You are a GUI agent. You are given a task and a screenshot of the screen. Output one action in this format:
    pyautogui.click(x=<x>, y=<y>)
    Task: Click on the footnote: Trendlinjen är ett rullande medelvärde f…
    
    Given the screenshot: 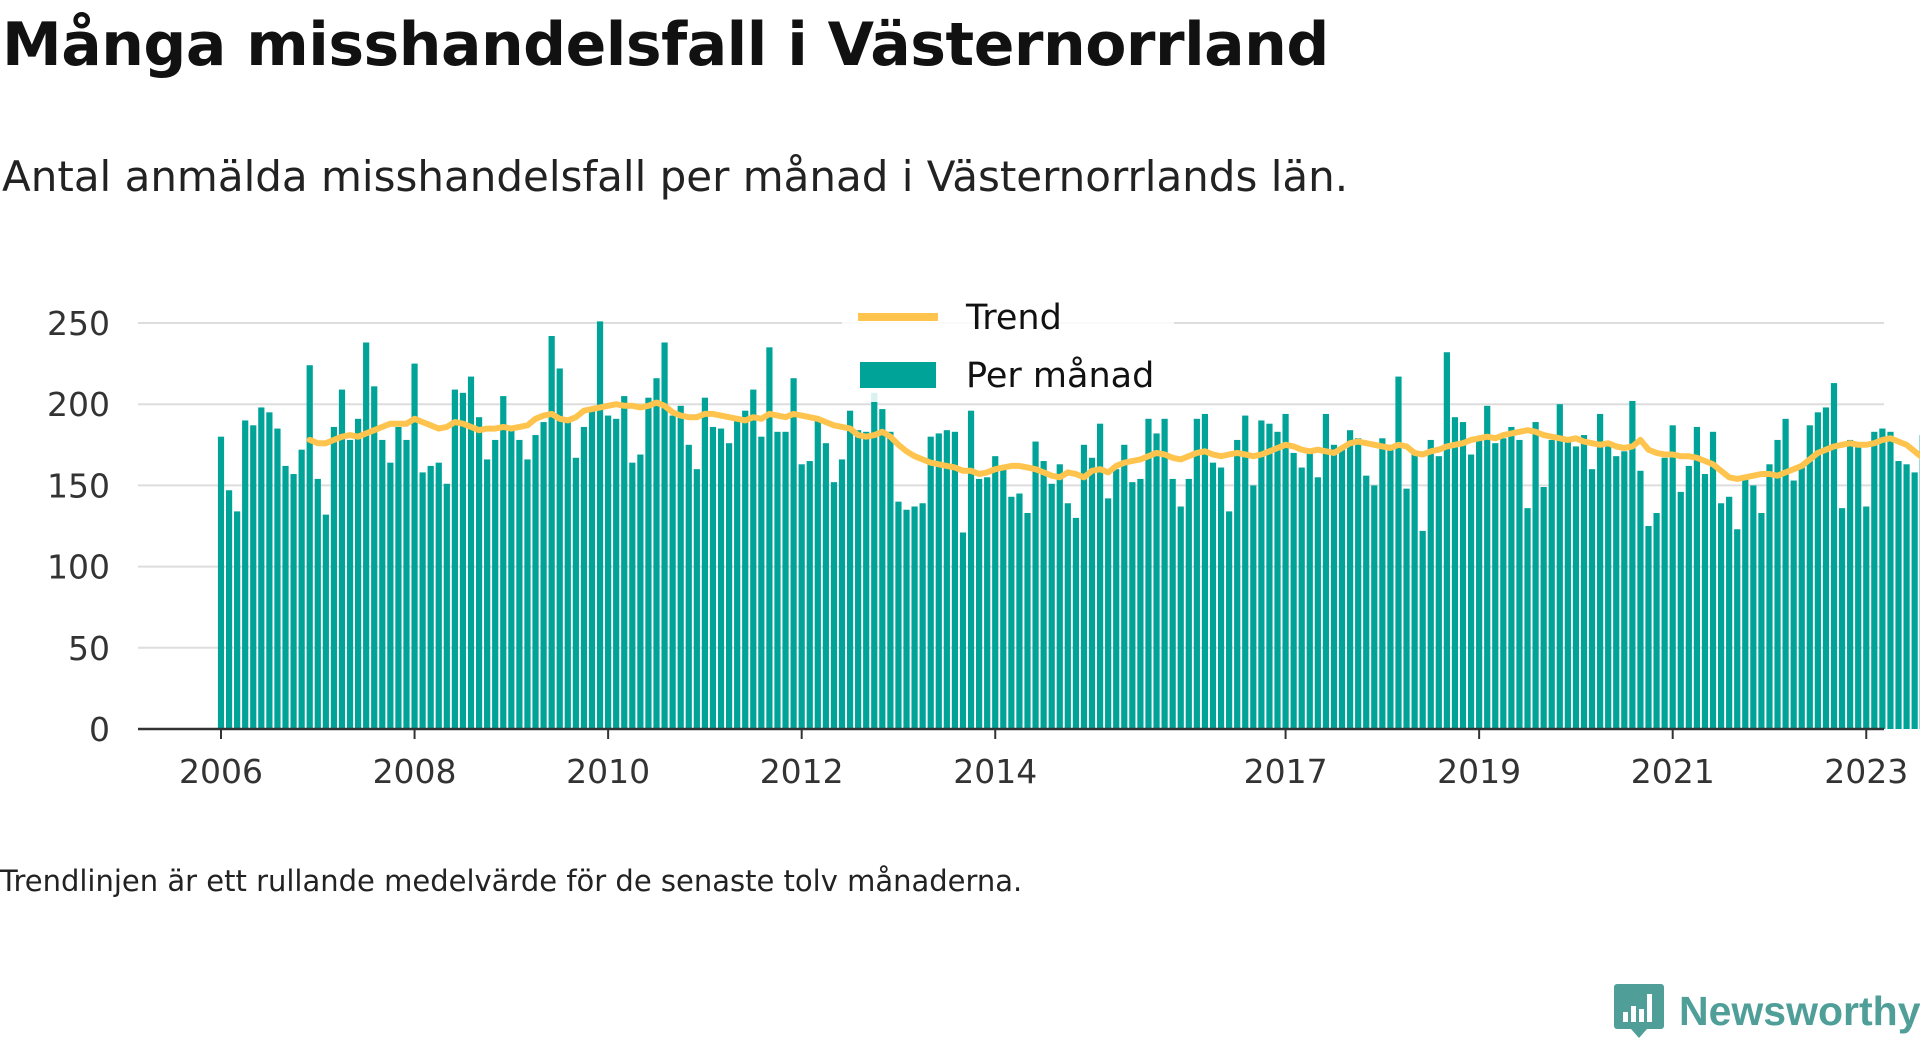 What is the action you would take?
    pyautogui.click(x=511, y=881)
    